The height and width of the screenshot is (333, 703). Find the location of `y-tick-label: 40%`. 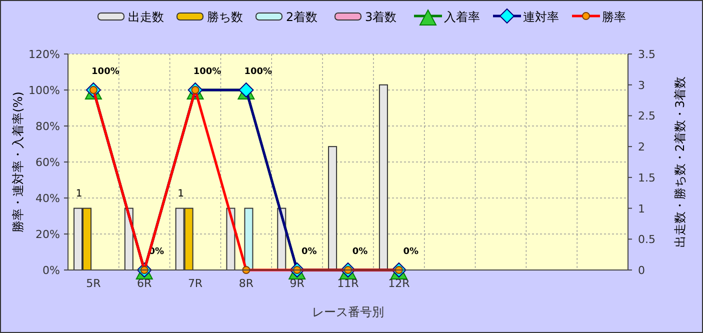

y-tick-label: 40% is located at coordinates (48, 198).